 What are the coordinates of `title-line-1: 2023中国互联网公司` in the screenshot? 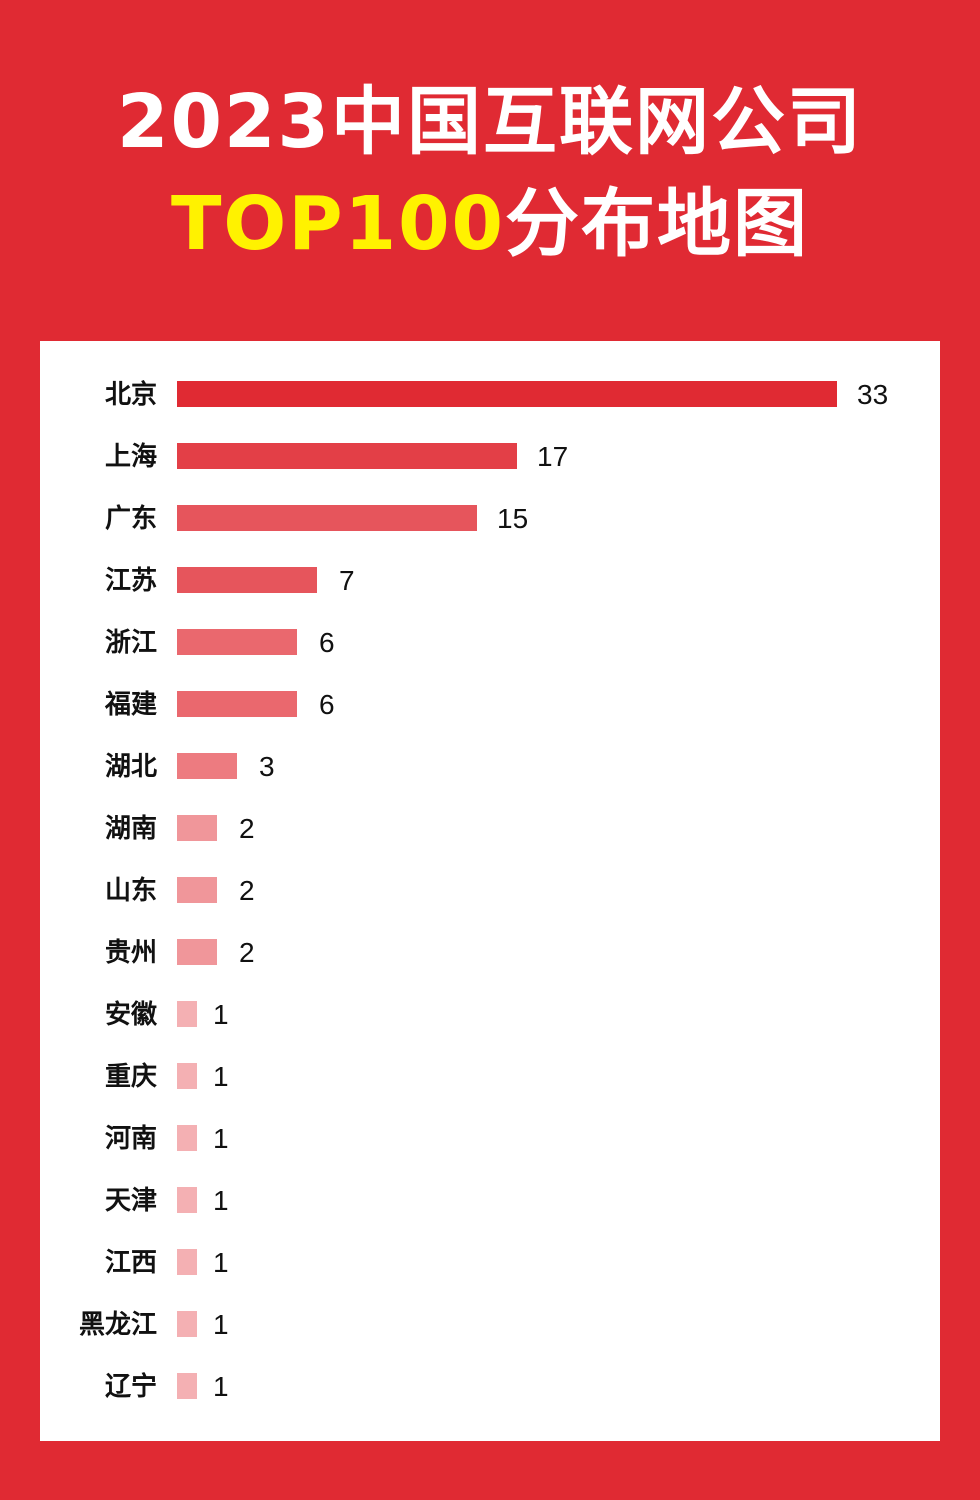 It's located at (490, 122).